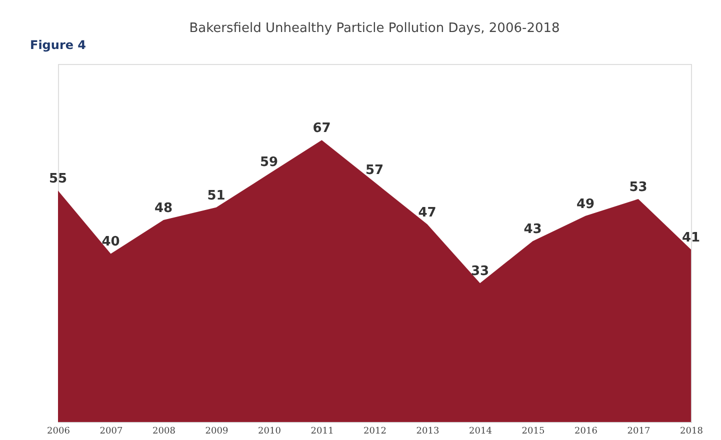 This screenshot has width=721, height=440. I want to click on x-tick-label: 2008, so click(164, 431).